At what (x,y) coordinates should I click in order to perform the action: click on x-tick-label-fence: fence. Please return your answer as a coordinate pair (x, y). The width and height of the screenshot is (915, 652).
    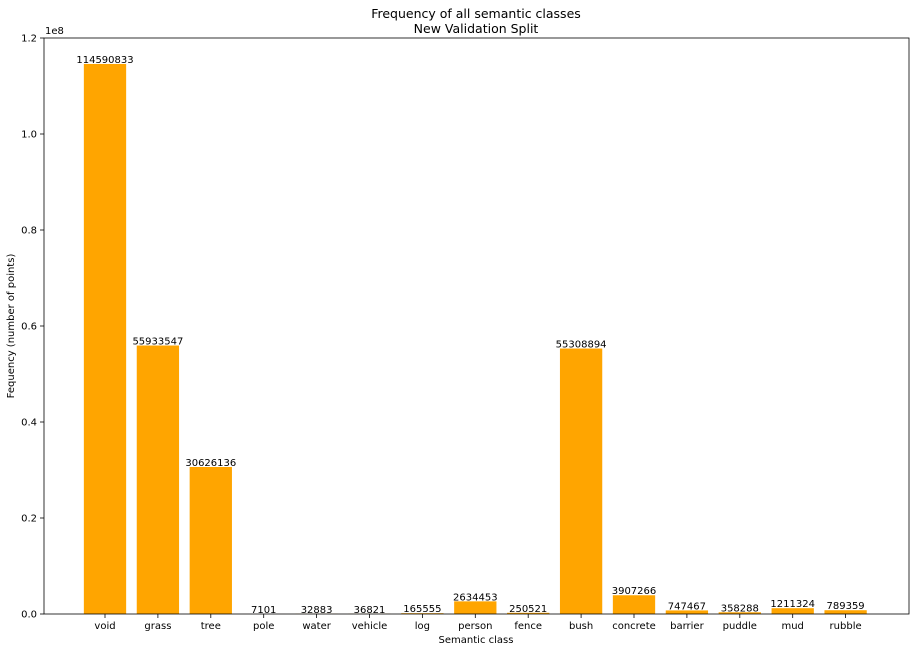
    Looking at the image, I should click on (528, 626).